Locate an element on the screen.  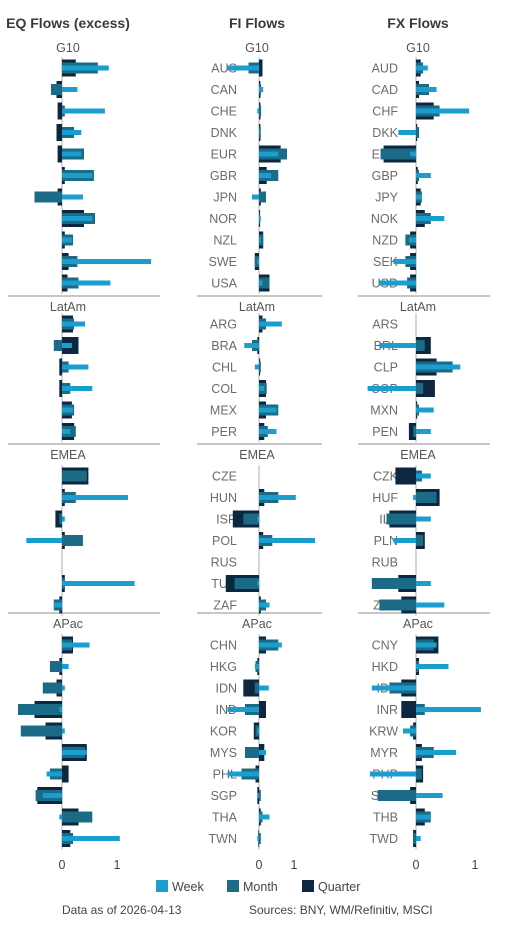
country-label: INR is located at coordinates (387, 710).